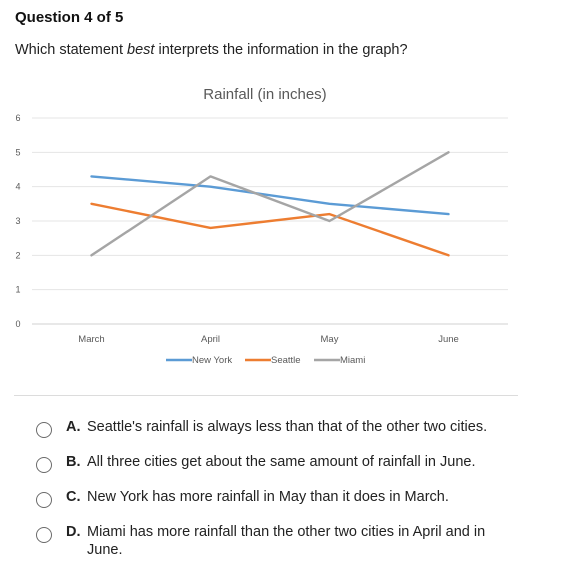  What do you see at coordinates (17, 324) in the screenshot?
I see `y-tick-label-0: 0` at bounding box center [17, 324].